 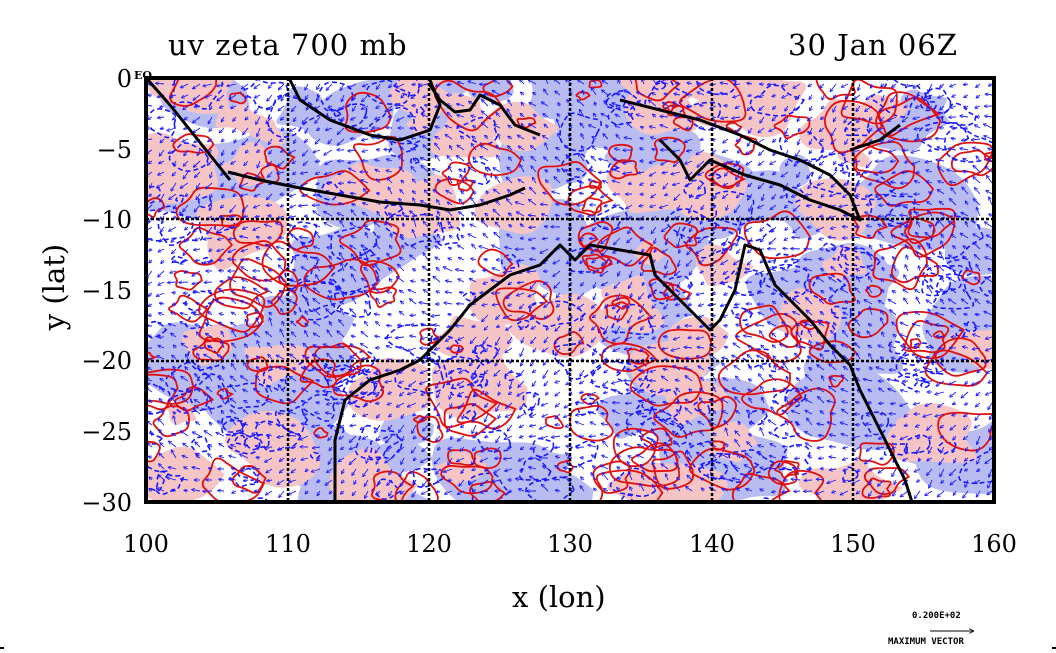 What do you see at coordinates (106, 220) in the screenshot?
I see `y-tick-label: −10` at bounding box center [106, 220].